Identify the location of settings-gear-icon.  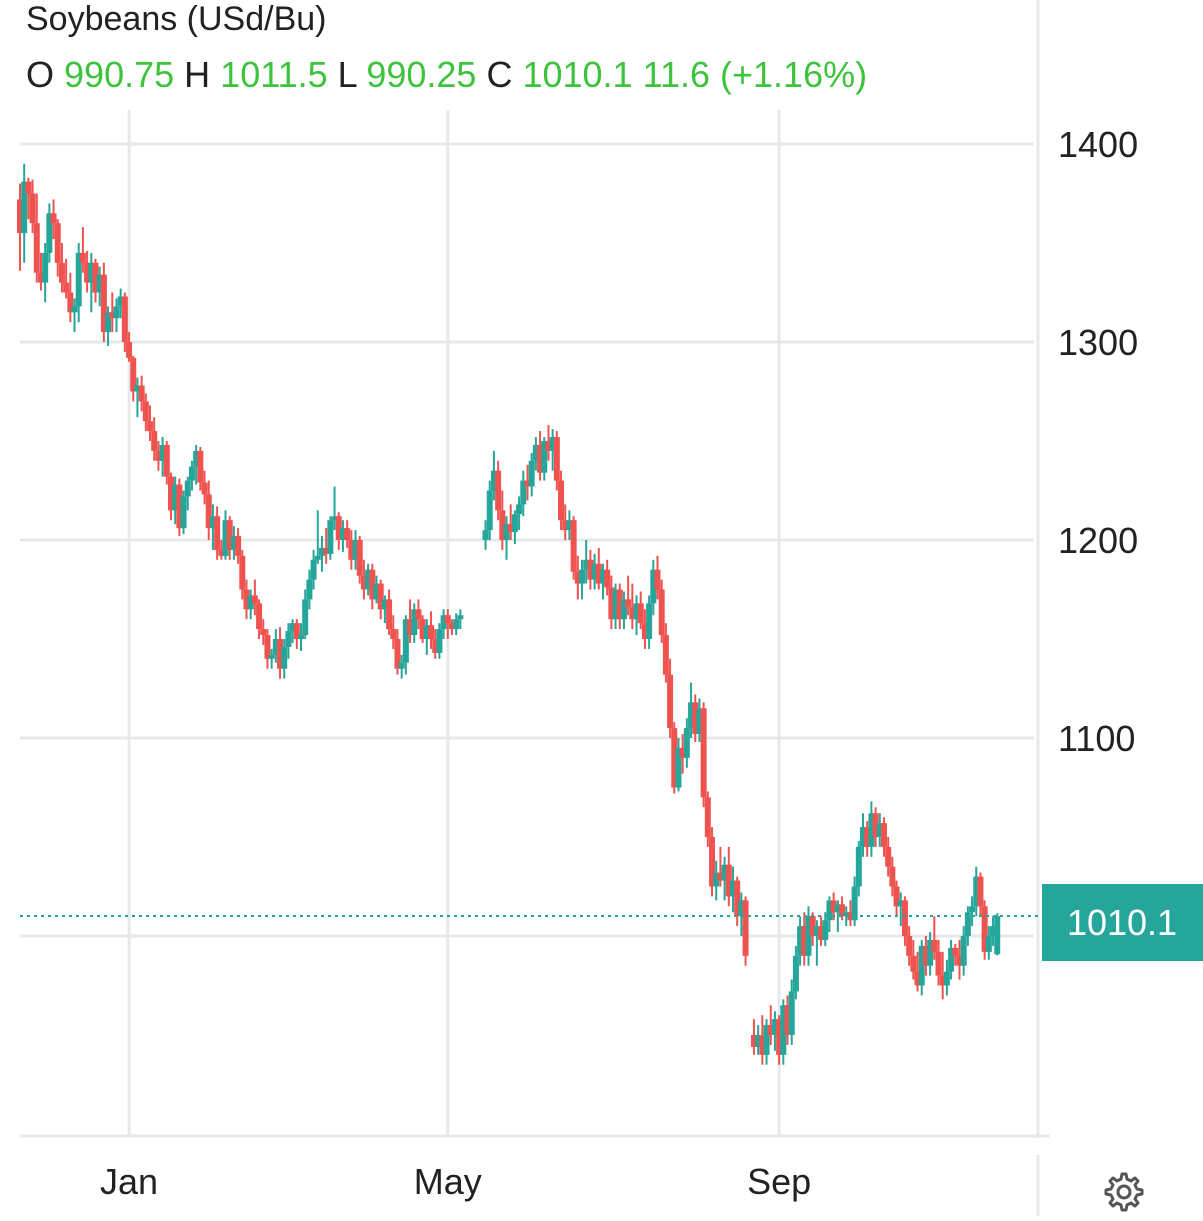
(1122, 1192).